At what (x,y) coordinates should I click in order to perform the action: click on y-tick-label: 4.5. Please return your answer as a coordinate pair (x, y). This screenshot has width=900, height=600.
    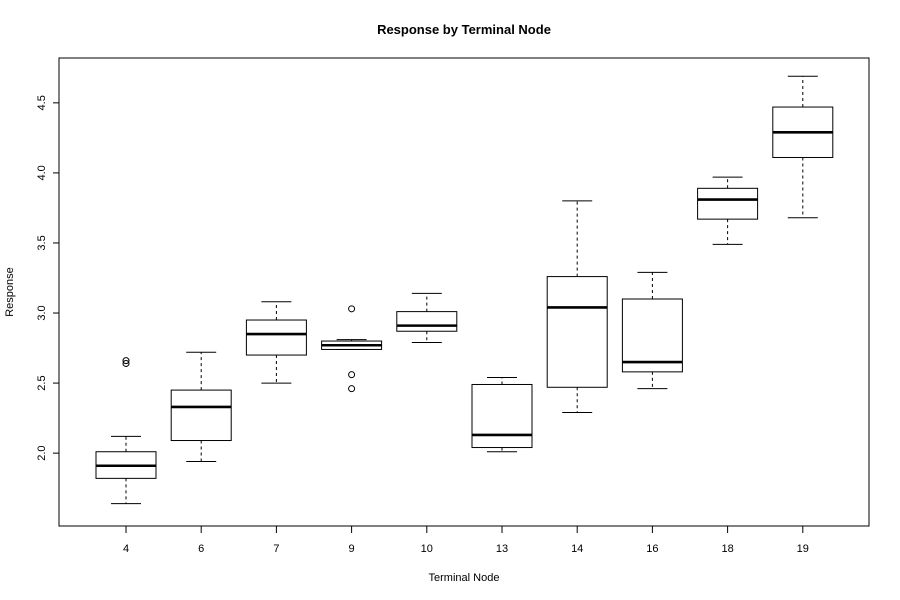
    Looking at the image, I should click on (42, 102).